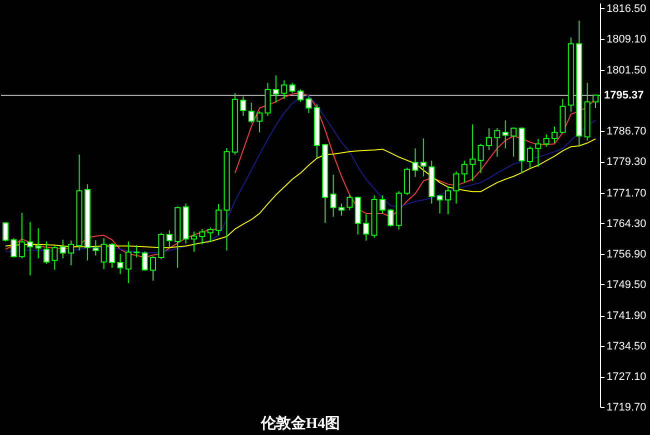  I want to click on y-tick-label: 1801.50, so click(626, 70).